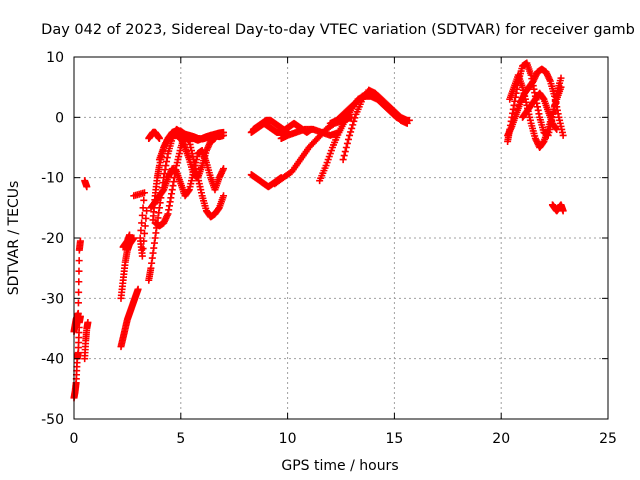 The height and width of the screenshot is (480, 640). What do you see at coordinates (59, 118) in the screenshot?
I see `y-tick-label: 0` at bounding box center [59, 118].